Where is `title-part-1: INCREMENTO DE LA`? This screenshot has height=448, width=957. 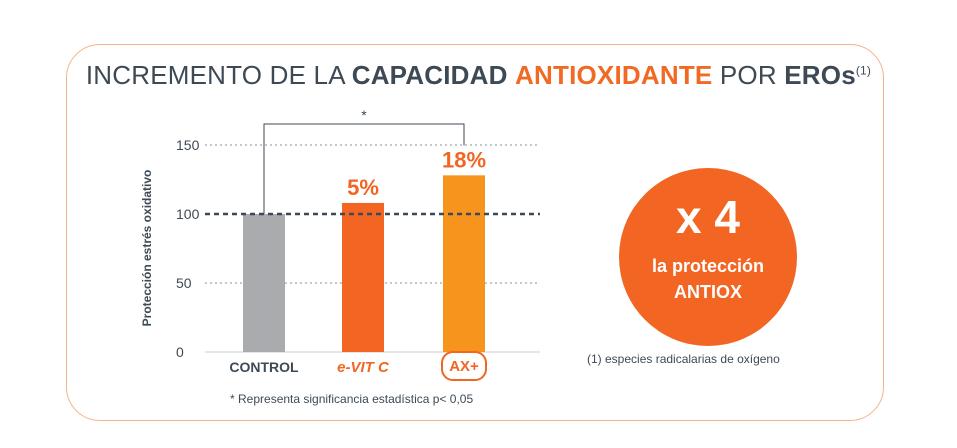 title-part-1: INCREMENTO DE LA is located at coordinates (218, 75).